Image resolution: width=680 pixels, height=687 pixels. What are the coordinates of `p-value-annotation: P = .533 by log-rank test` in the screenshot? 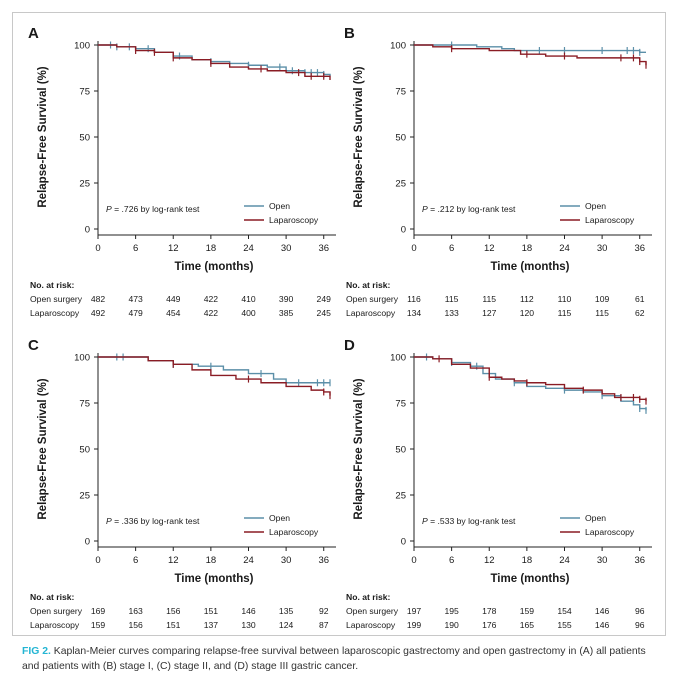 It's located at (469, 521).